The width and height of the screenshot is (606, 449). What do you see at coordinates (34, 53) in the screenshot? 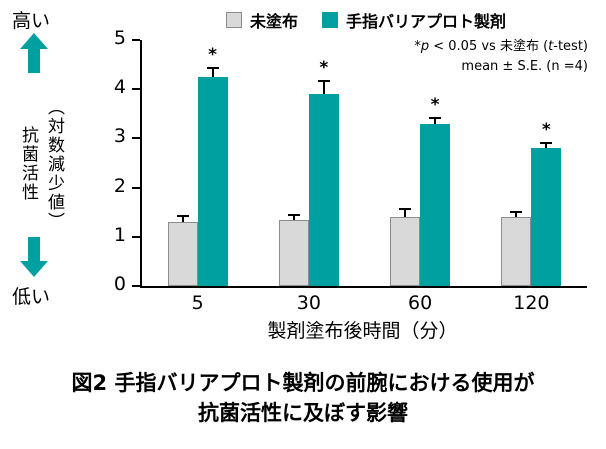
I see `up-arrow-icon` at bounding box center [34, 53].